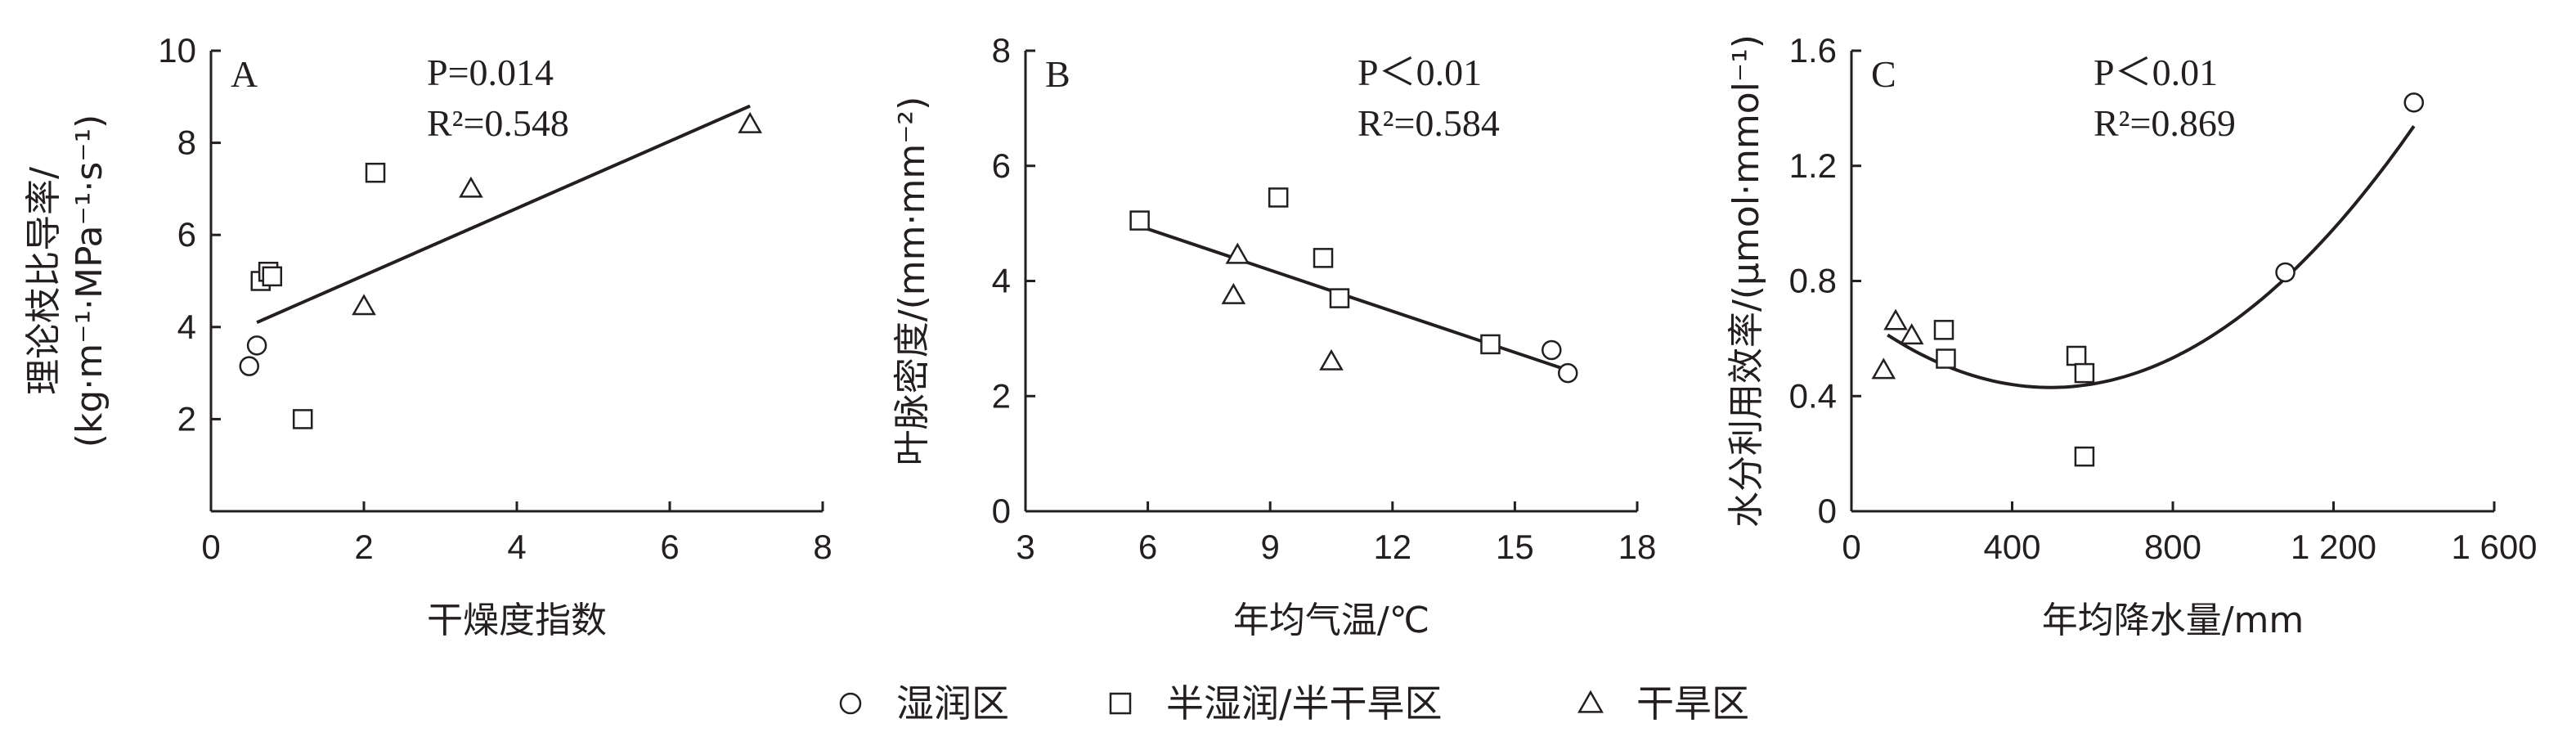  I want to click on x-tick-label: 1 600, so click(2494, 547).